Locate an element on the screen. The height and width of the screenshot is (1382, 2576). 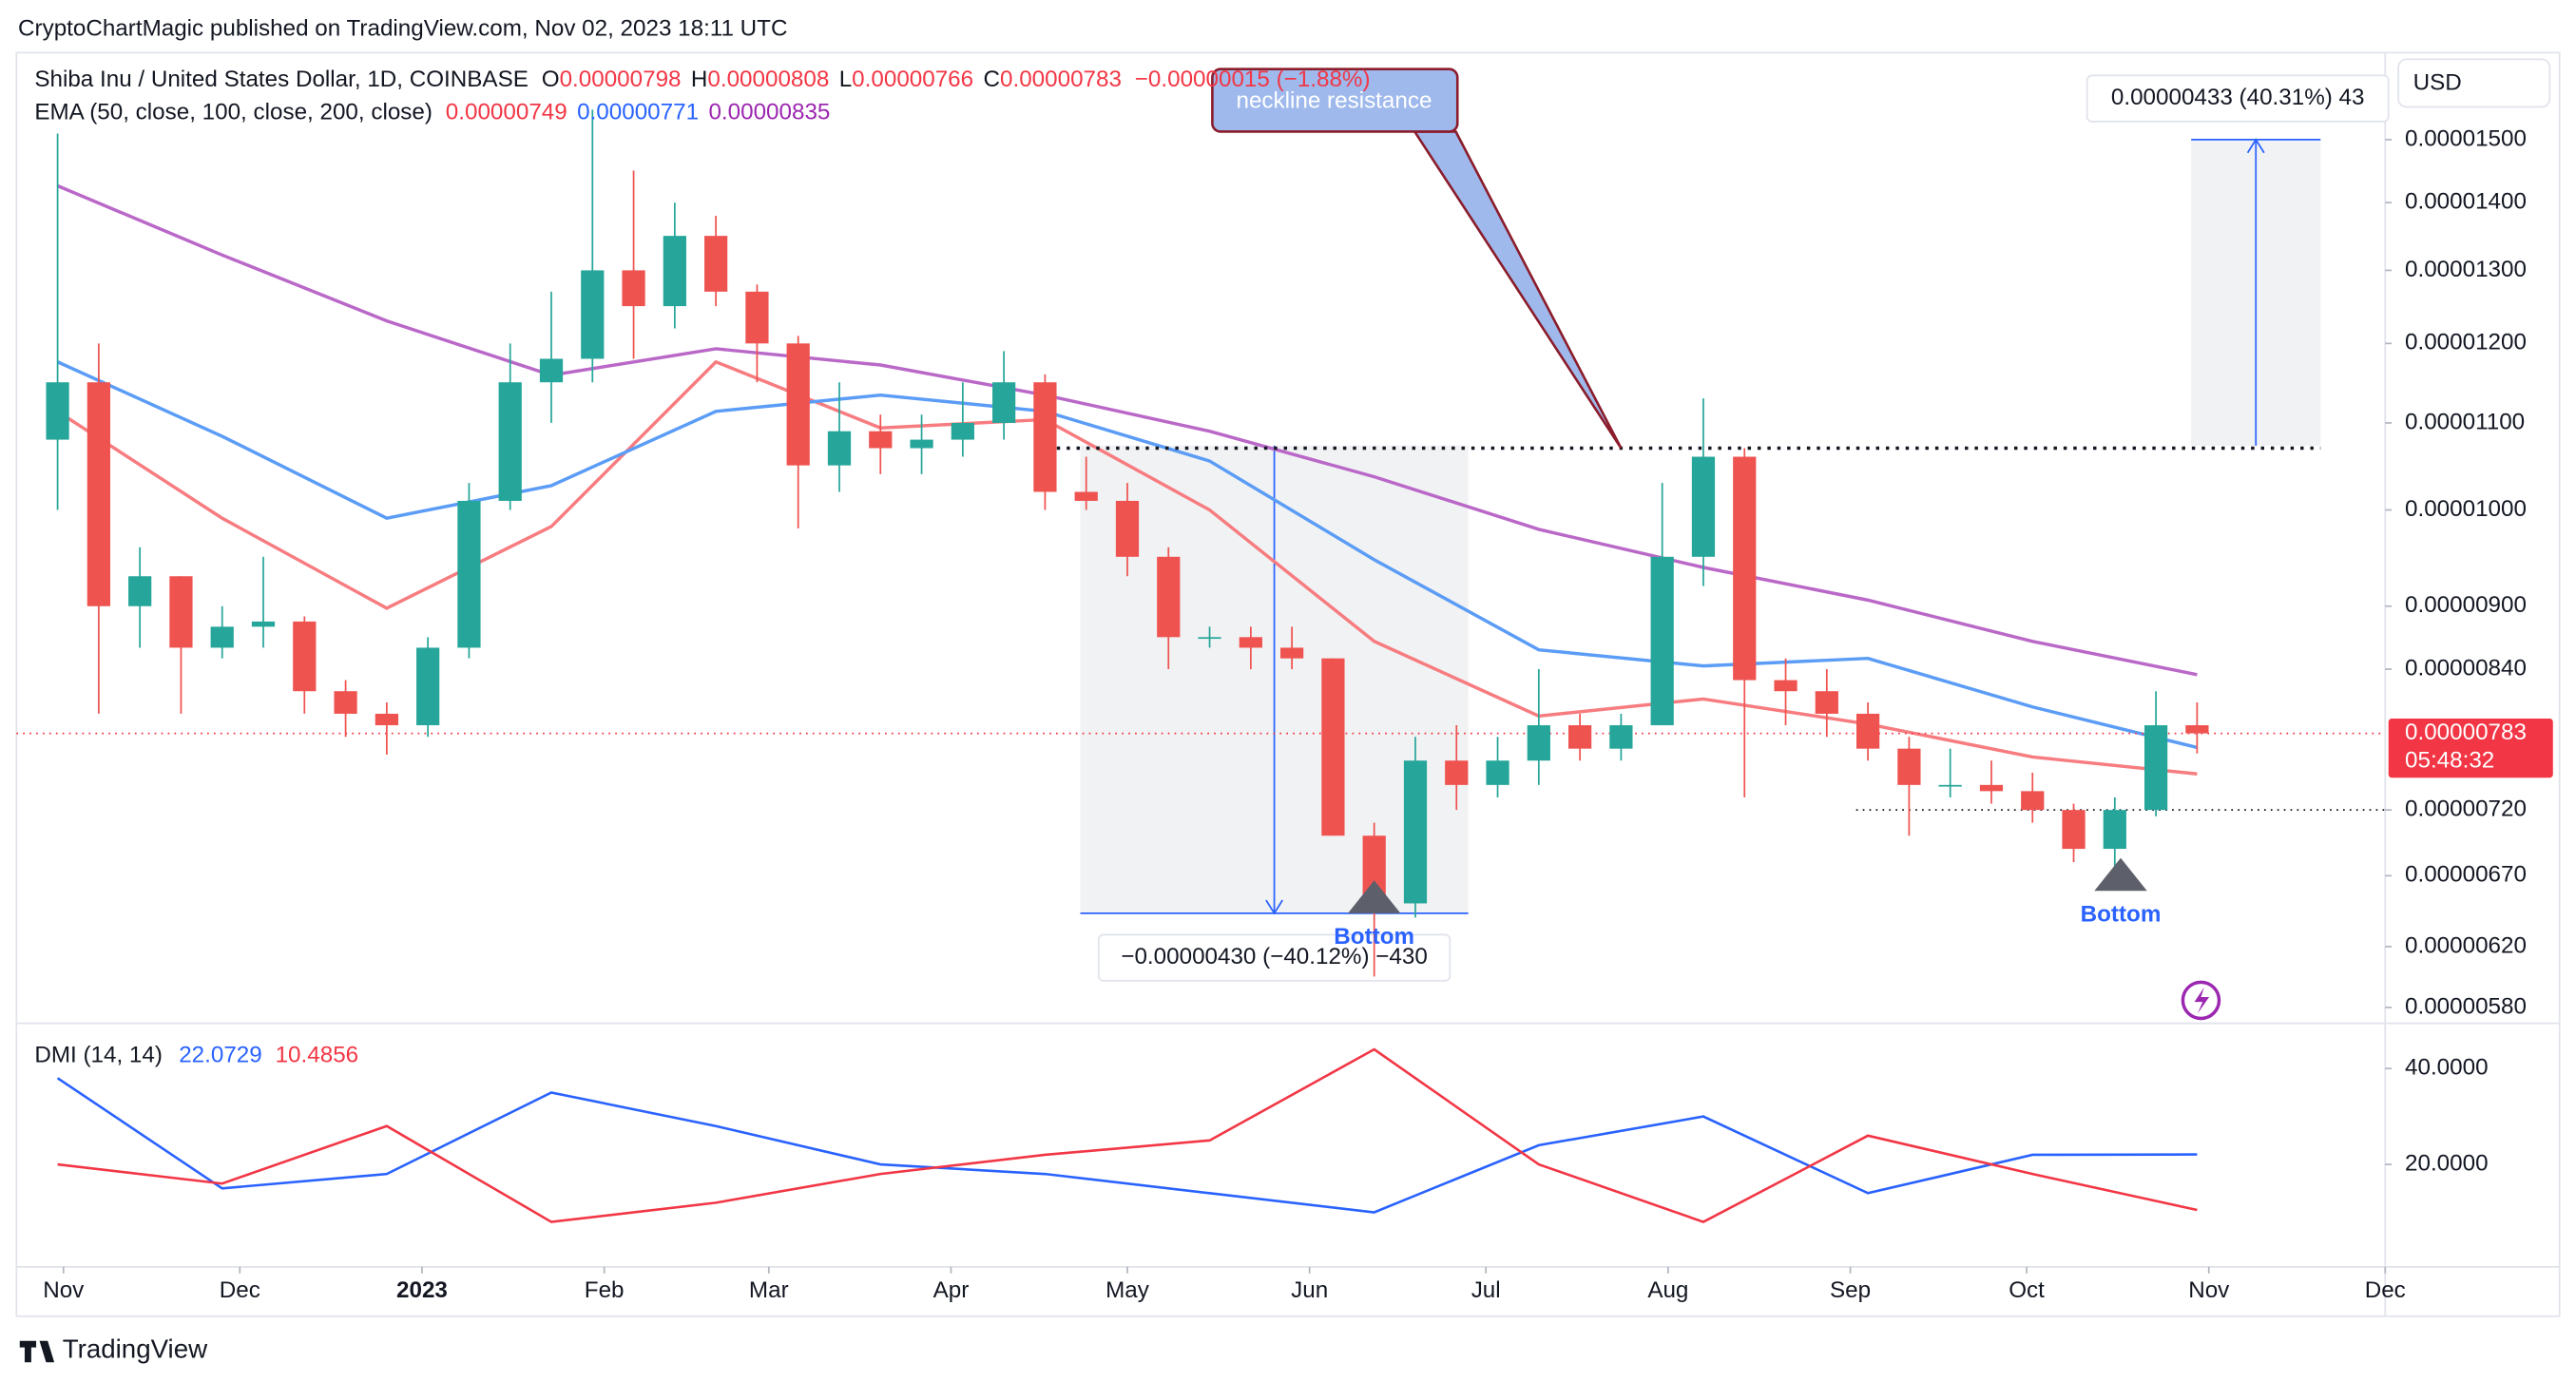
y-tick-label: 20.0000 is located at coordinates (2447, 1163).